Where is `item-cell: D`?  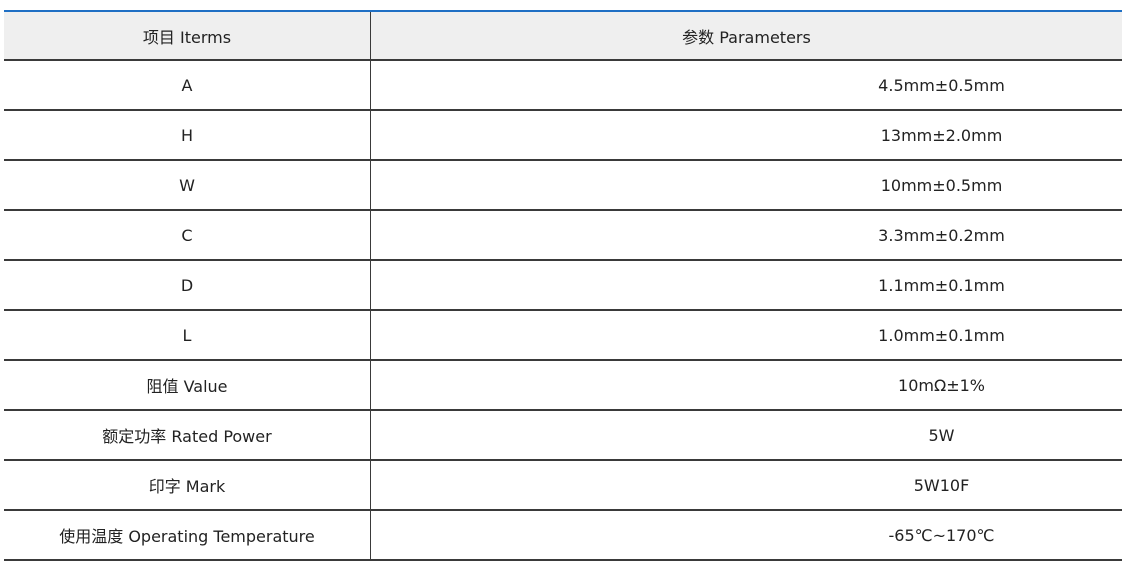 item-cell: D is located at coordinates (187, 285).